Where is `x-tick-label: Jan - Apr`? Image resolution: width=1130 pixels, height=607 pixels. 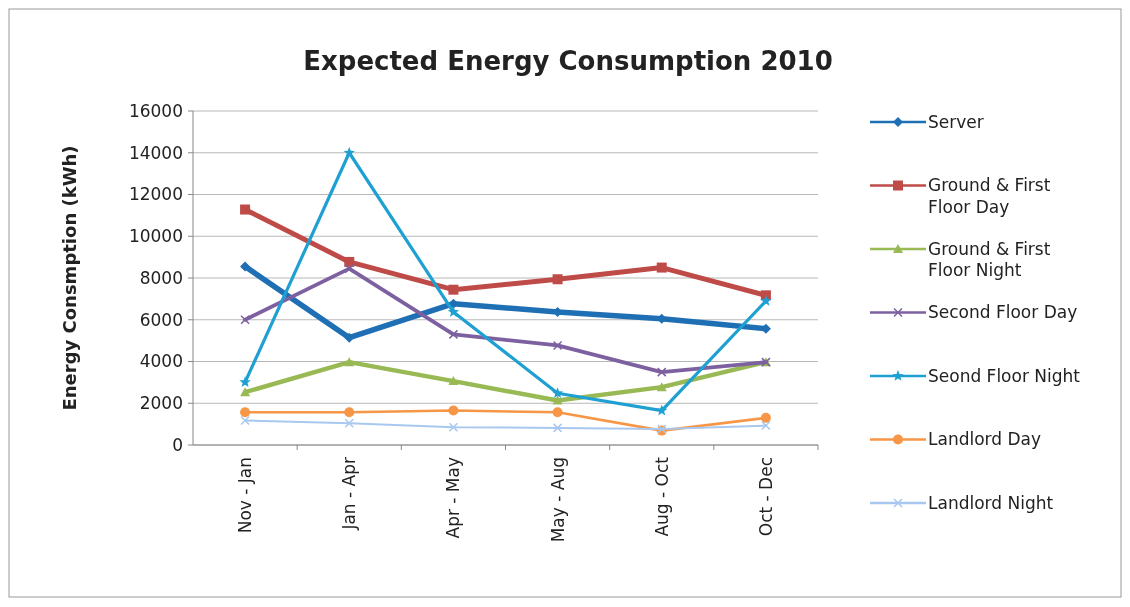
x-tick-label: Jan - Apr is located at coordinates (349, 493).